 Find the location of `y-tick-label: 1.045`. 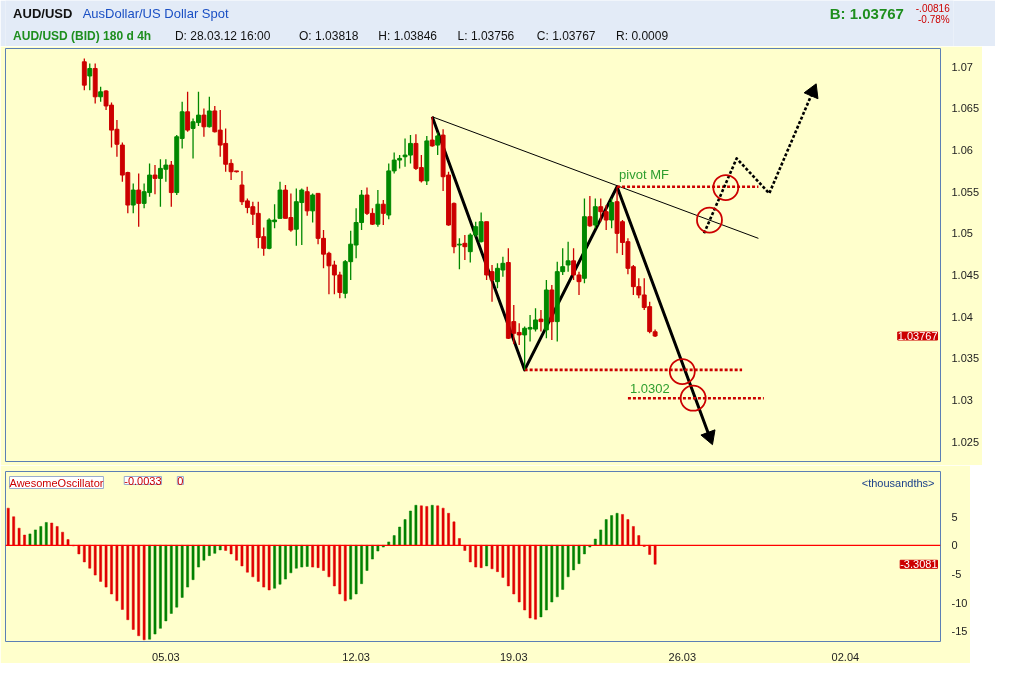

y-tick-label: 1.045 is located at coordinates (965, 274).